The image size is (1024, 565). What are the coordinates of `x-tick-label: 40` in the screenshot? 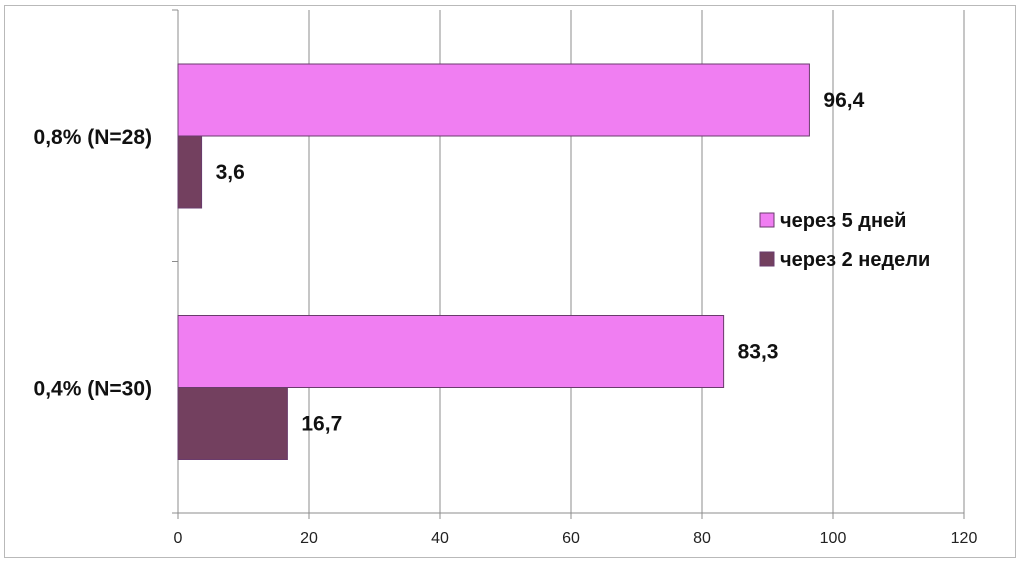 It's located at (440, 538).